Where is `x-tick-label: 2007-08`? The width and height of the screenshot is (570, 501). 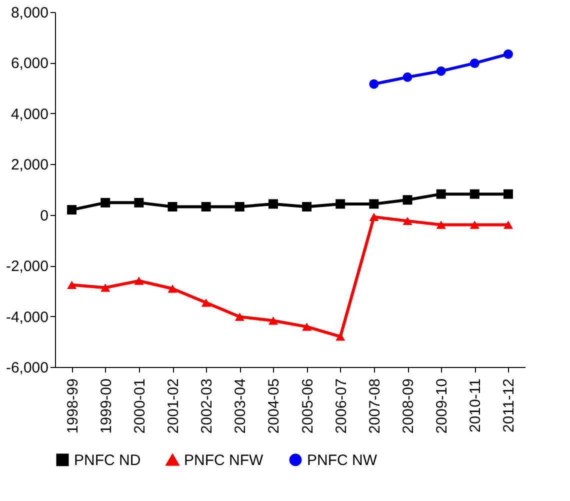
x-tick-label: 2007-08 is located at coordinates (375, 406).